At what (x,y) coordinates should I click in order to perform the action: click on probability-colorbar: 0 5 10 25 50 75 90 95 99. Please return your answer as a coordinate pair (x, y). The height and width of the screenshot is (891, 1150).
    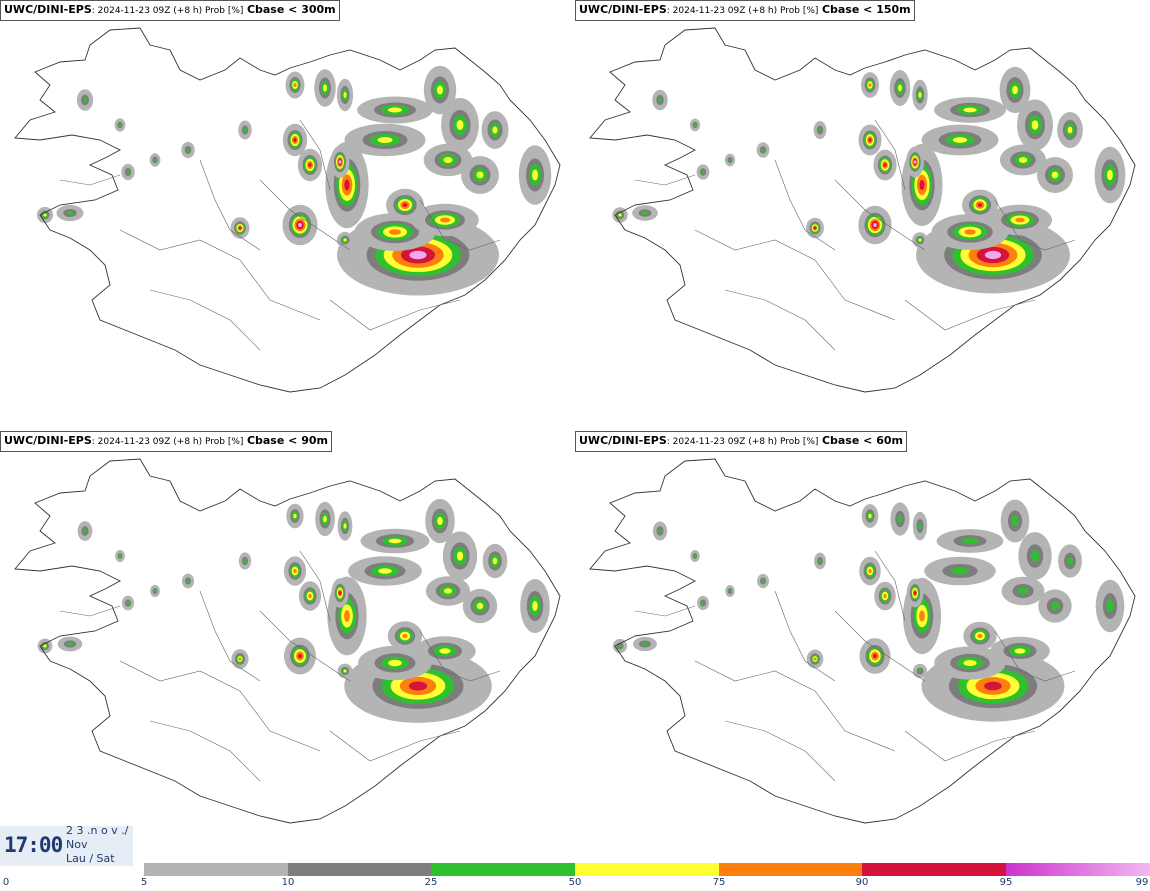
    Looking at the image, I should click on (575, 876).